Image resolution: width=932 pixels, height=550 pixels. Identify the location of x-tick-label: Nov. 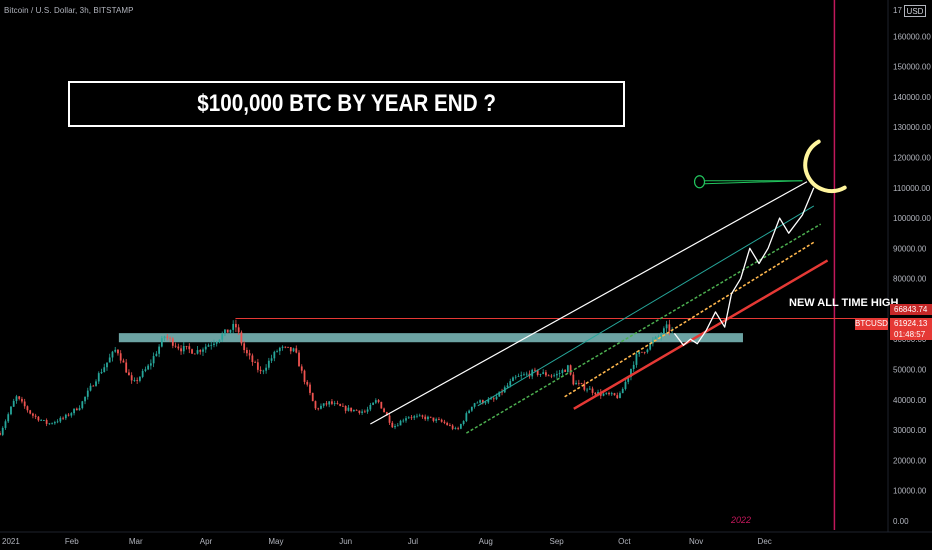
(696, 541).